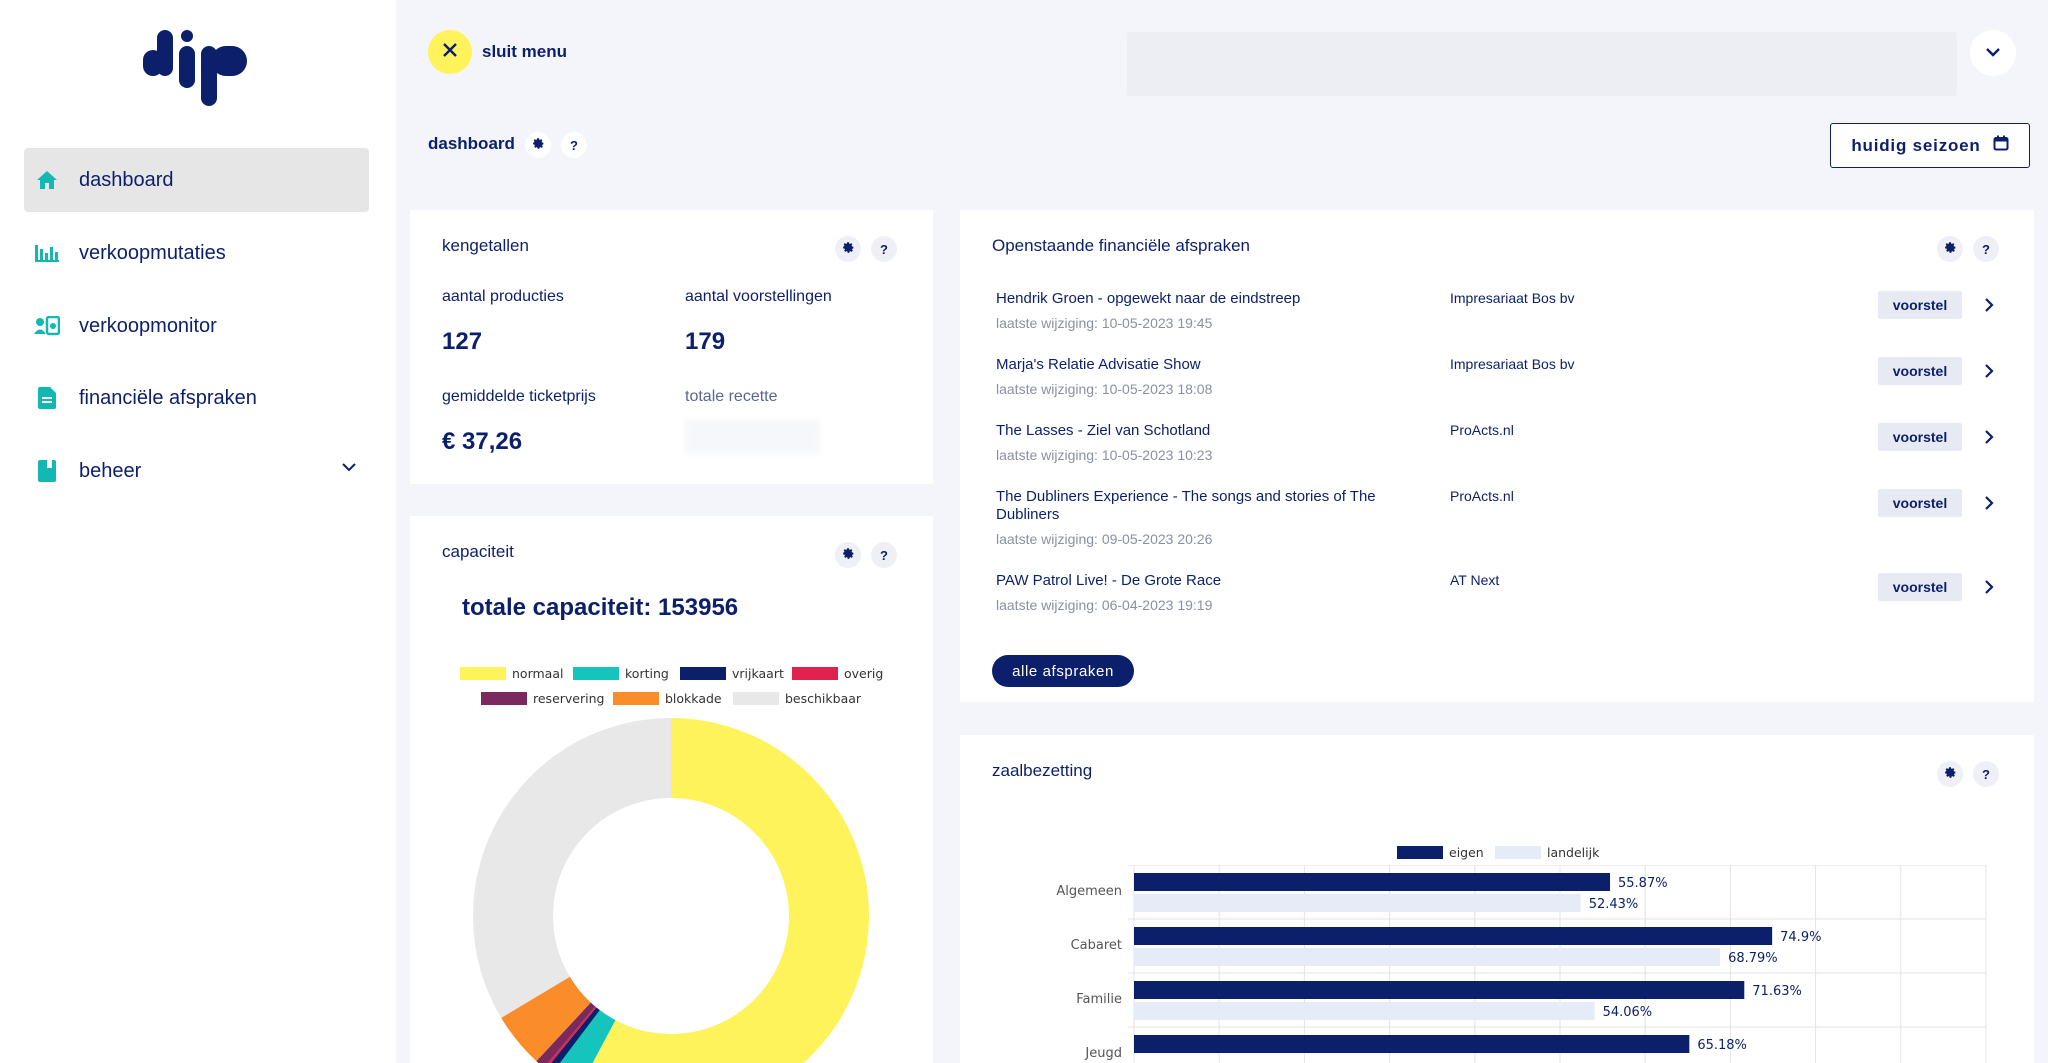 The image size is (2048, 1063). What do you see at coordinates (1104, 455) in the screenshot?
I see `agreement-date: laatste wijziging: 10-05-2023 10:23` at bounding box center [1104, 455].